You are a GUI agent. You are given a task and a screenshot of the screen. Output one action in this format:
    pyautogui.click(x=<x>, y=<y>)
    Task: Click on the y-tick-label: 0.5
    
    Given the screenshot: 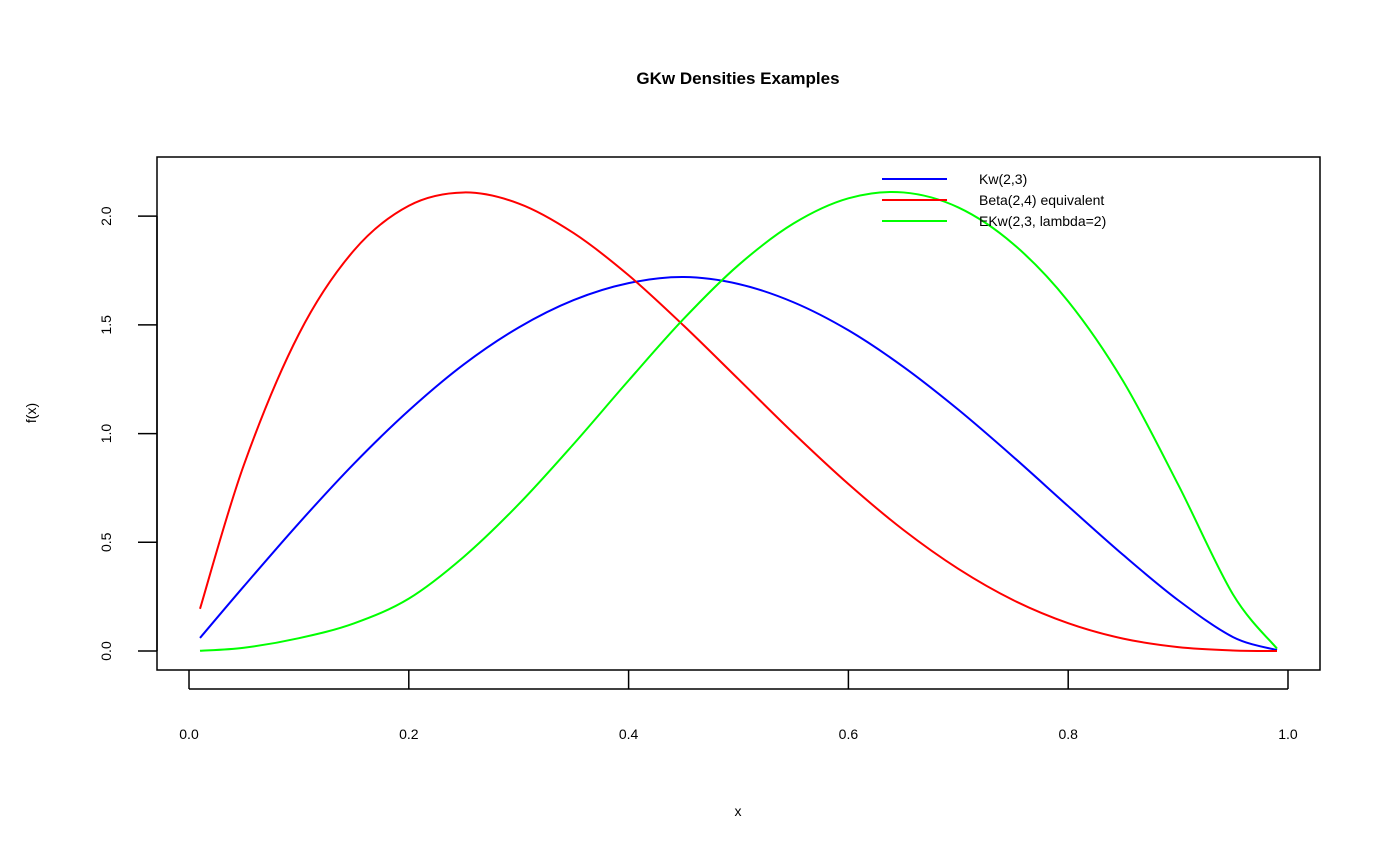 What is the action you would take?
    pyautogui.click(x=106, y=542)
    